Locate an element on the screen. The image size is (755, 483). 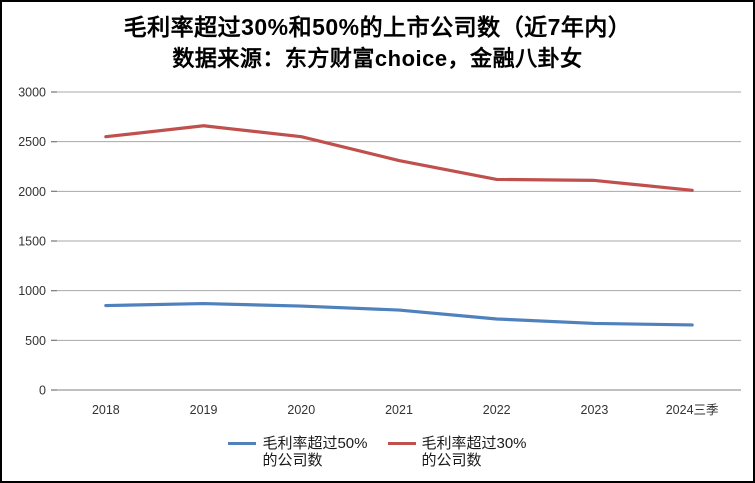
legend-label-over30-line2: 的公司数 is located at coordinates (451, 460).